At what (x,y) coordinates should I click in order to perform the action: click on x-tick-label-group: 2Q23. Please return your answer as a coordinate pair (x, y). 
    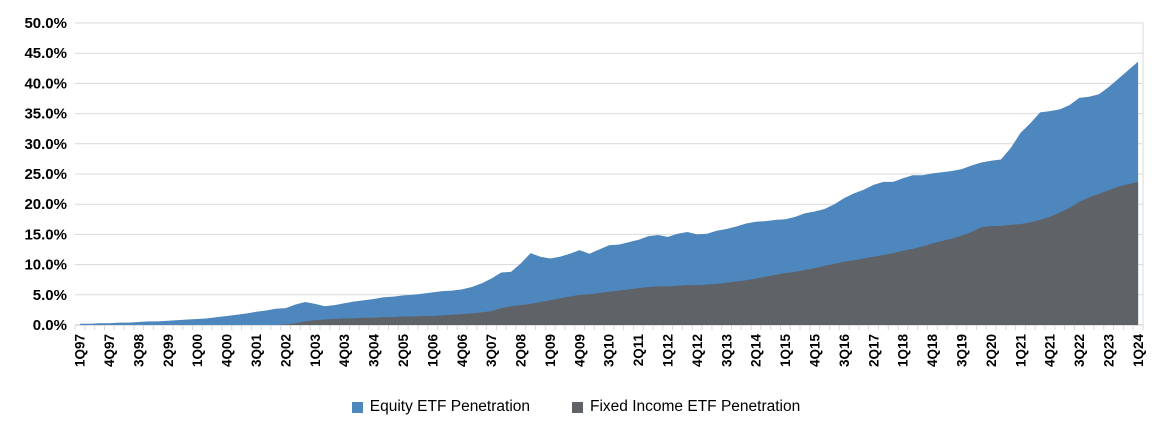
    Looking at the image, I should click on (1108, 351).